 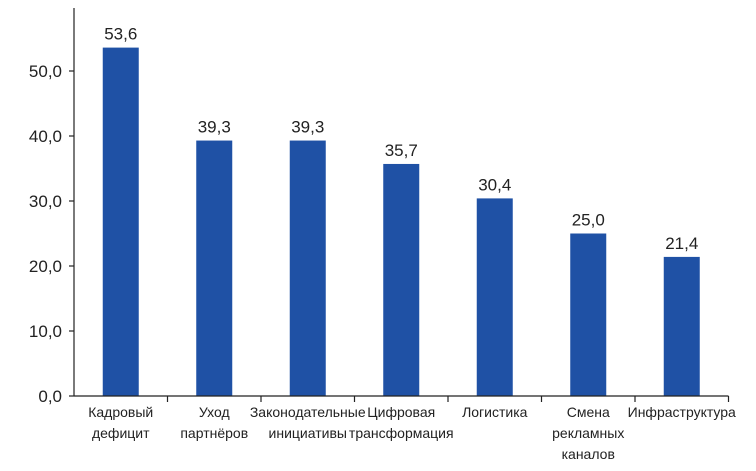 I want to click on data-label: 25,0, so click(x=588, y=220).